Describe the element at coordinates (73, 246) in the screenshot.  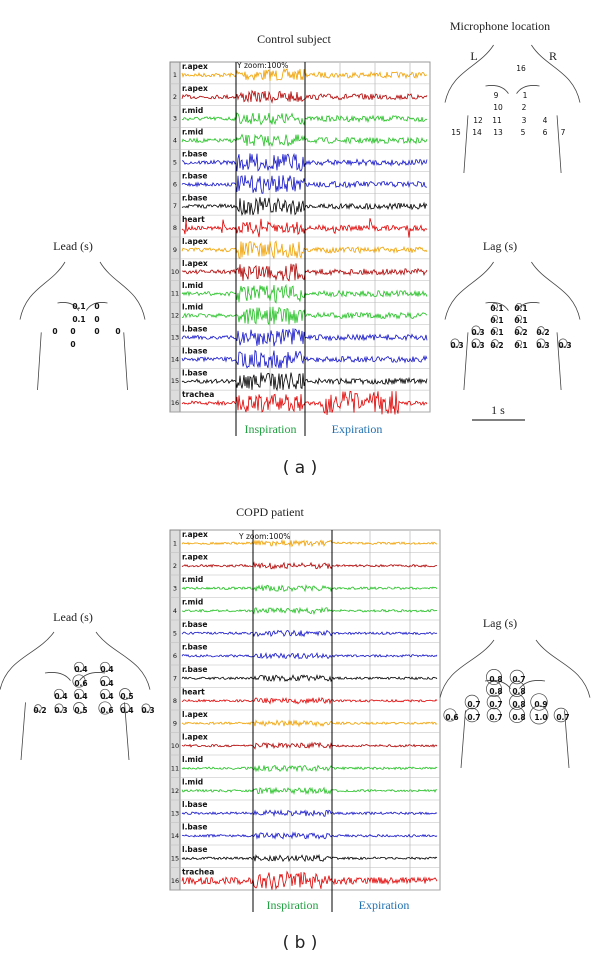
I see `lead-title: Lead (s)` at that location.